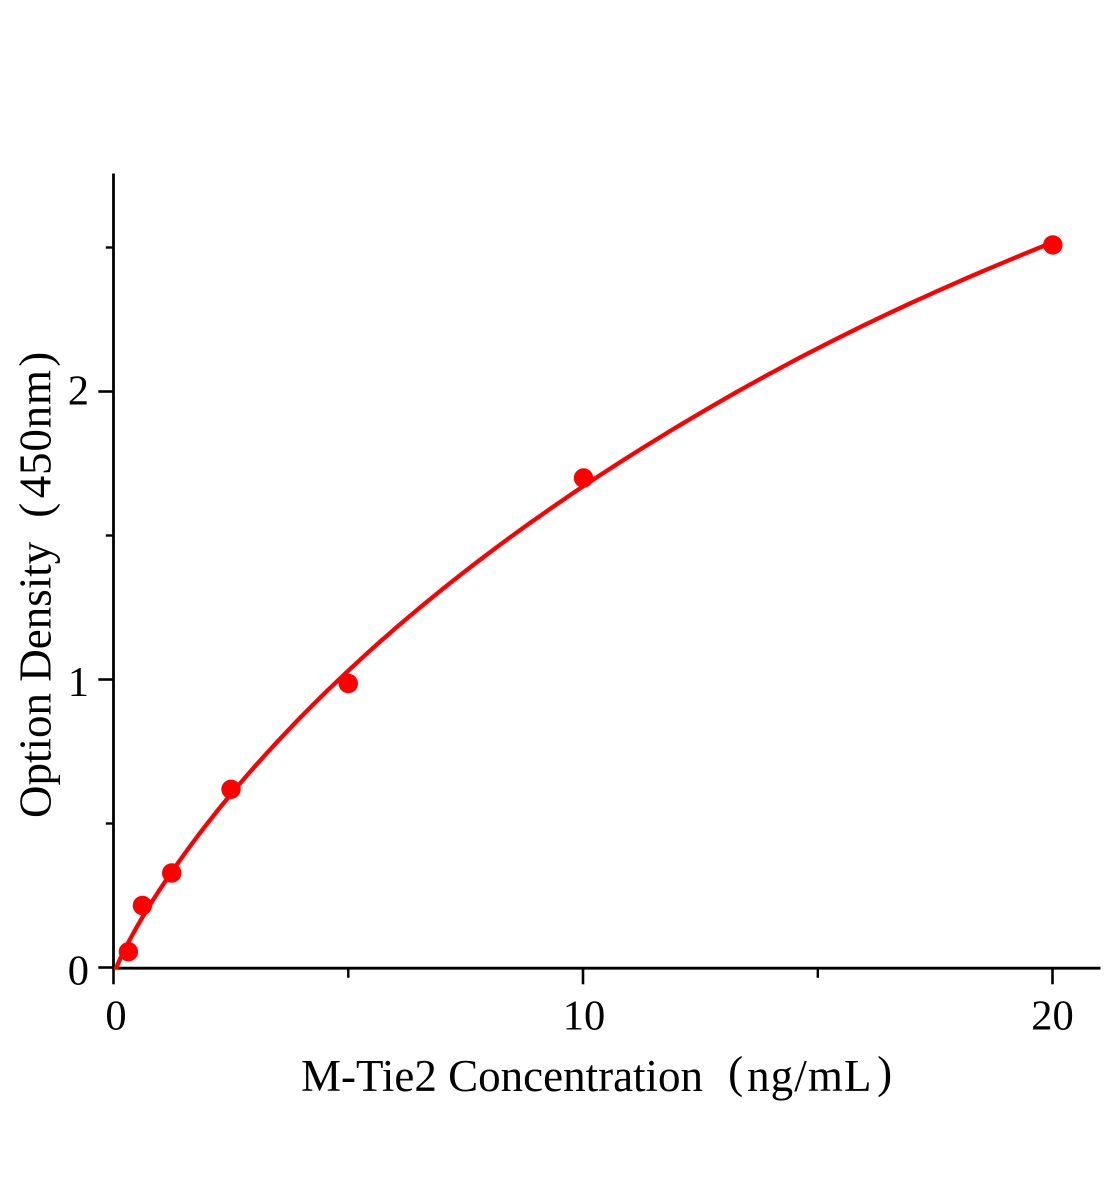  What do you see at coordinates (78, 391) in the screenshot?
I see `svg-text: 2` at bounding box center [78, 391].